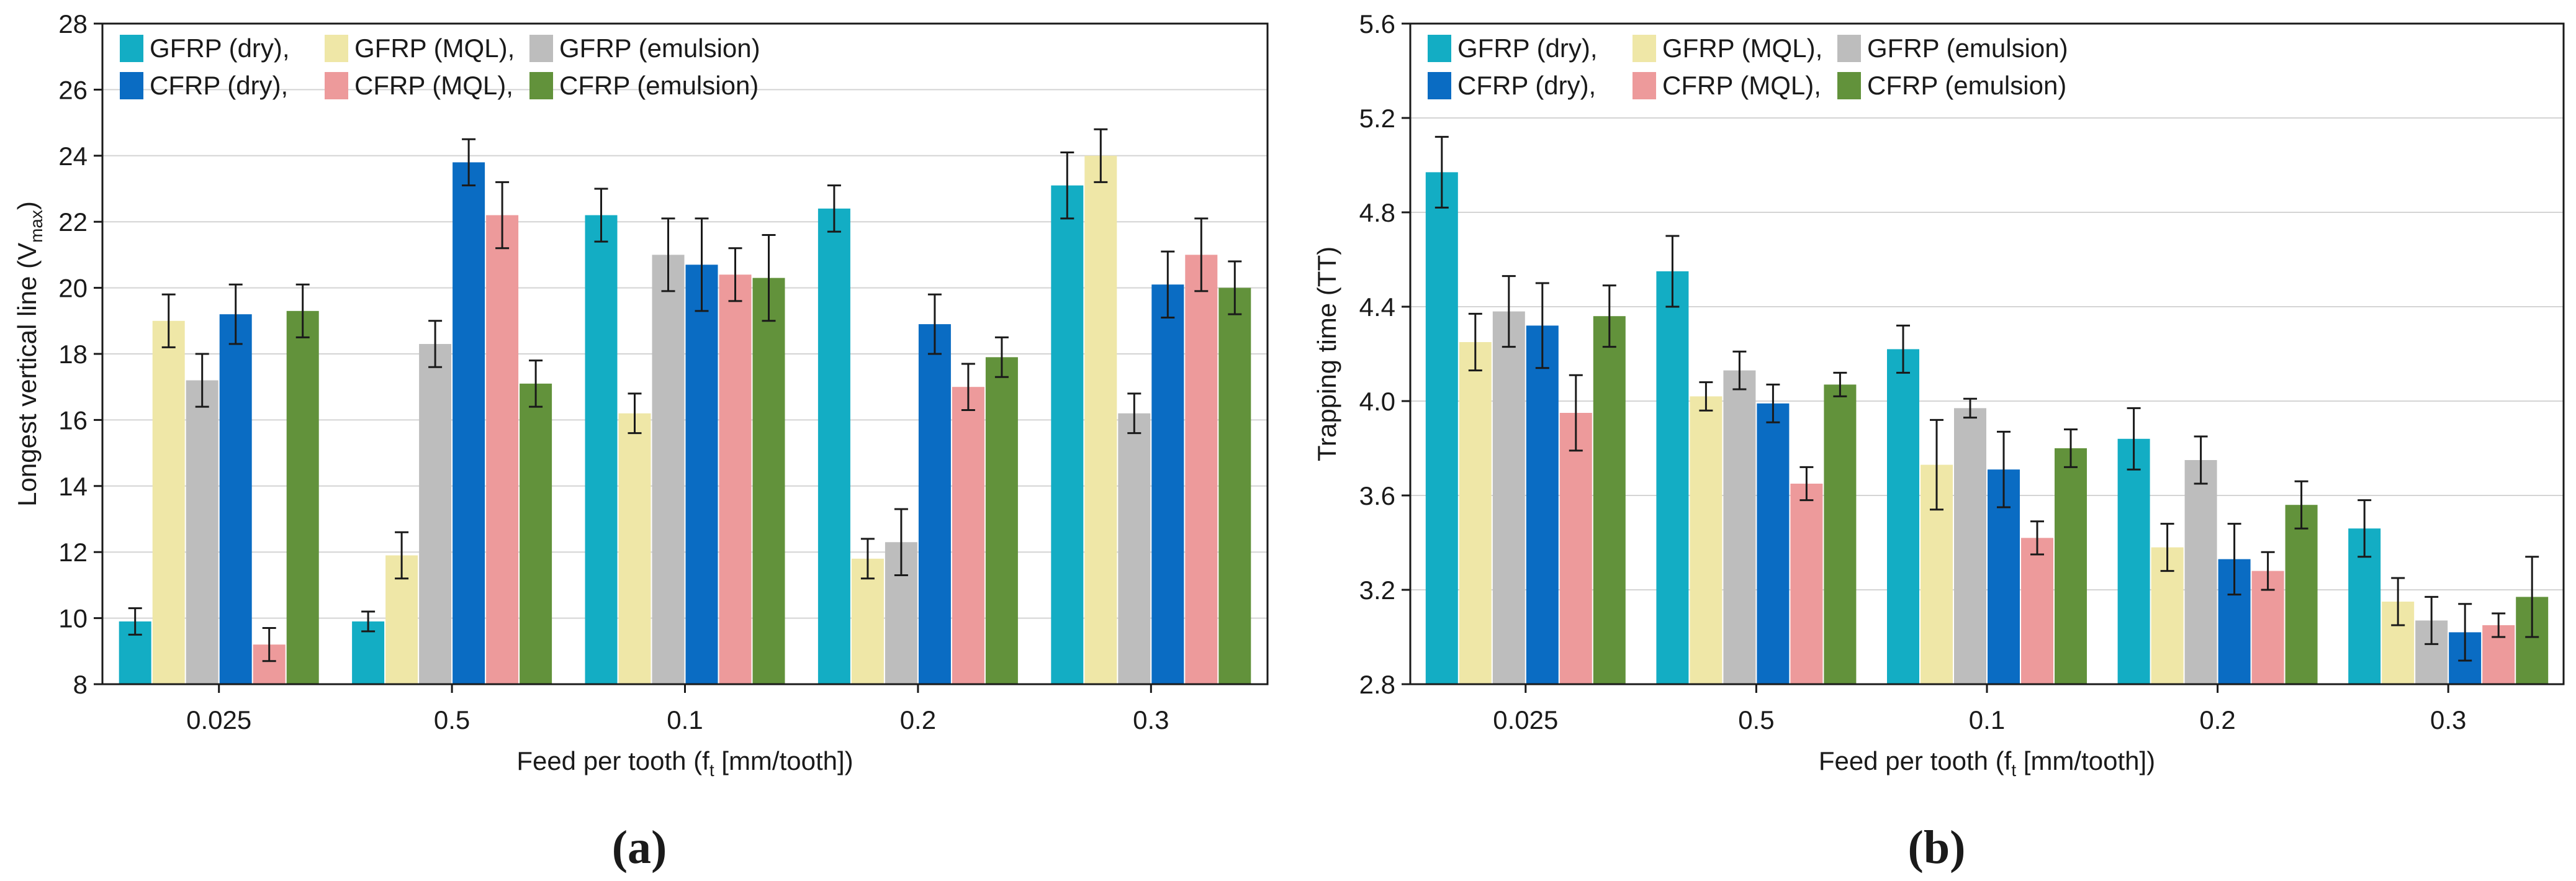 The width and height of the screenshot is (2576, 881). Describe the element at coordinates (73, 486) in the screenshot. I see `y-tick-label: 14` at that location.